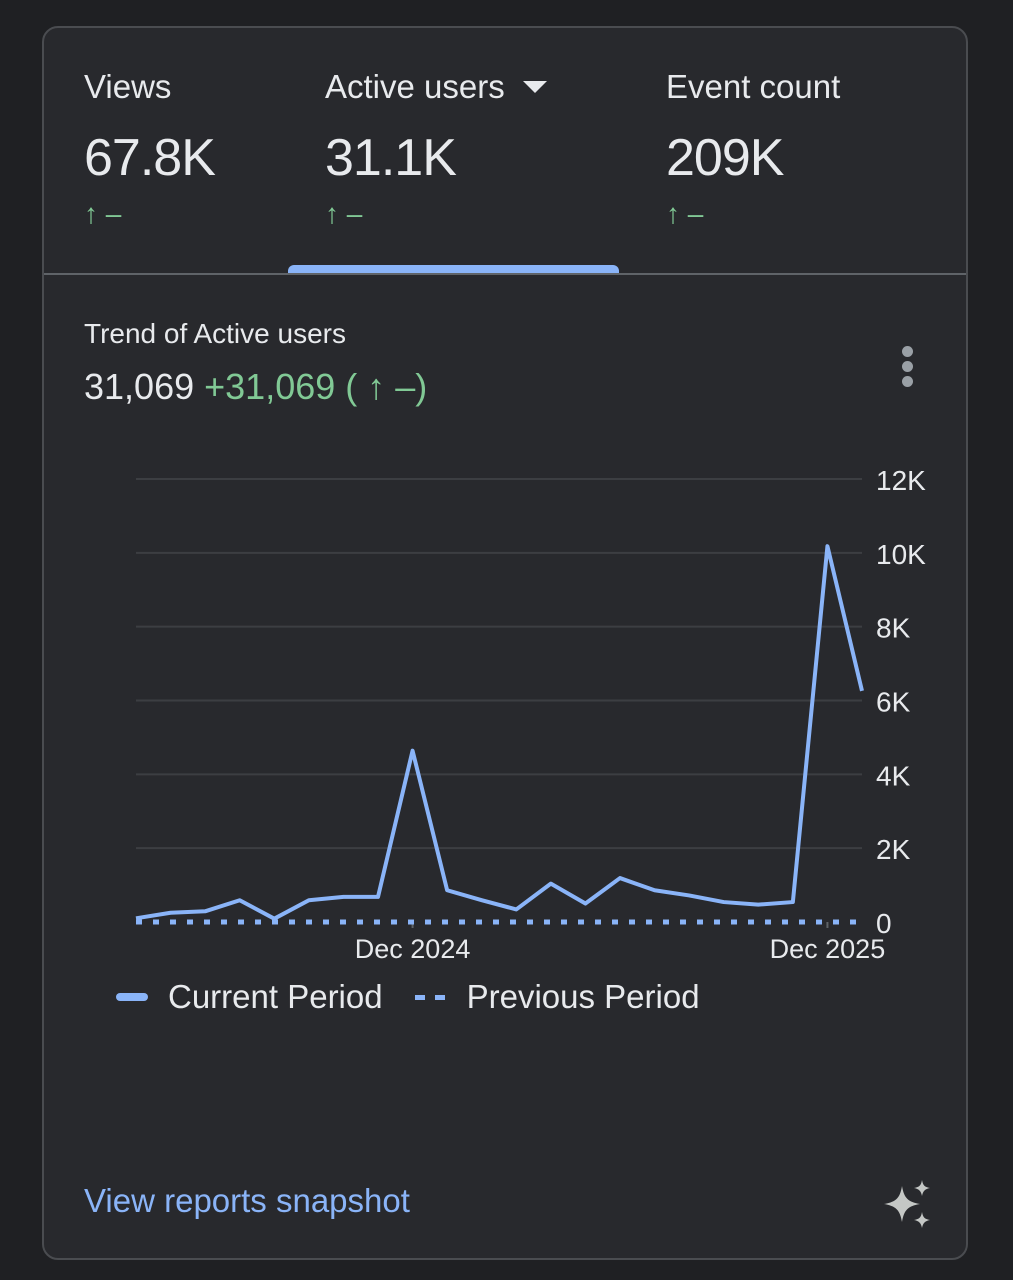  I want to click on selected-tab-indicator, so click(453, 269).